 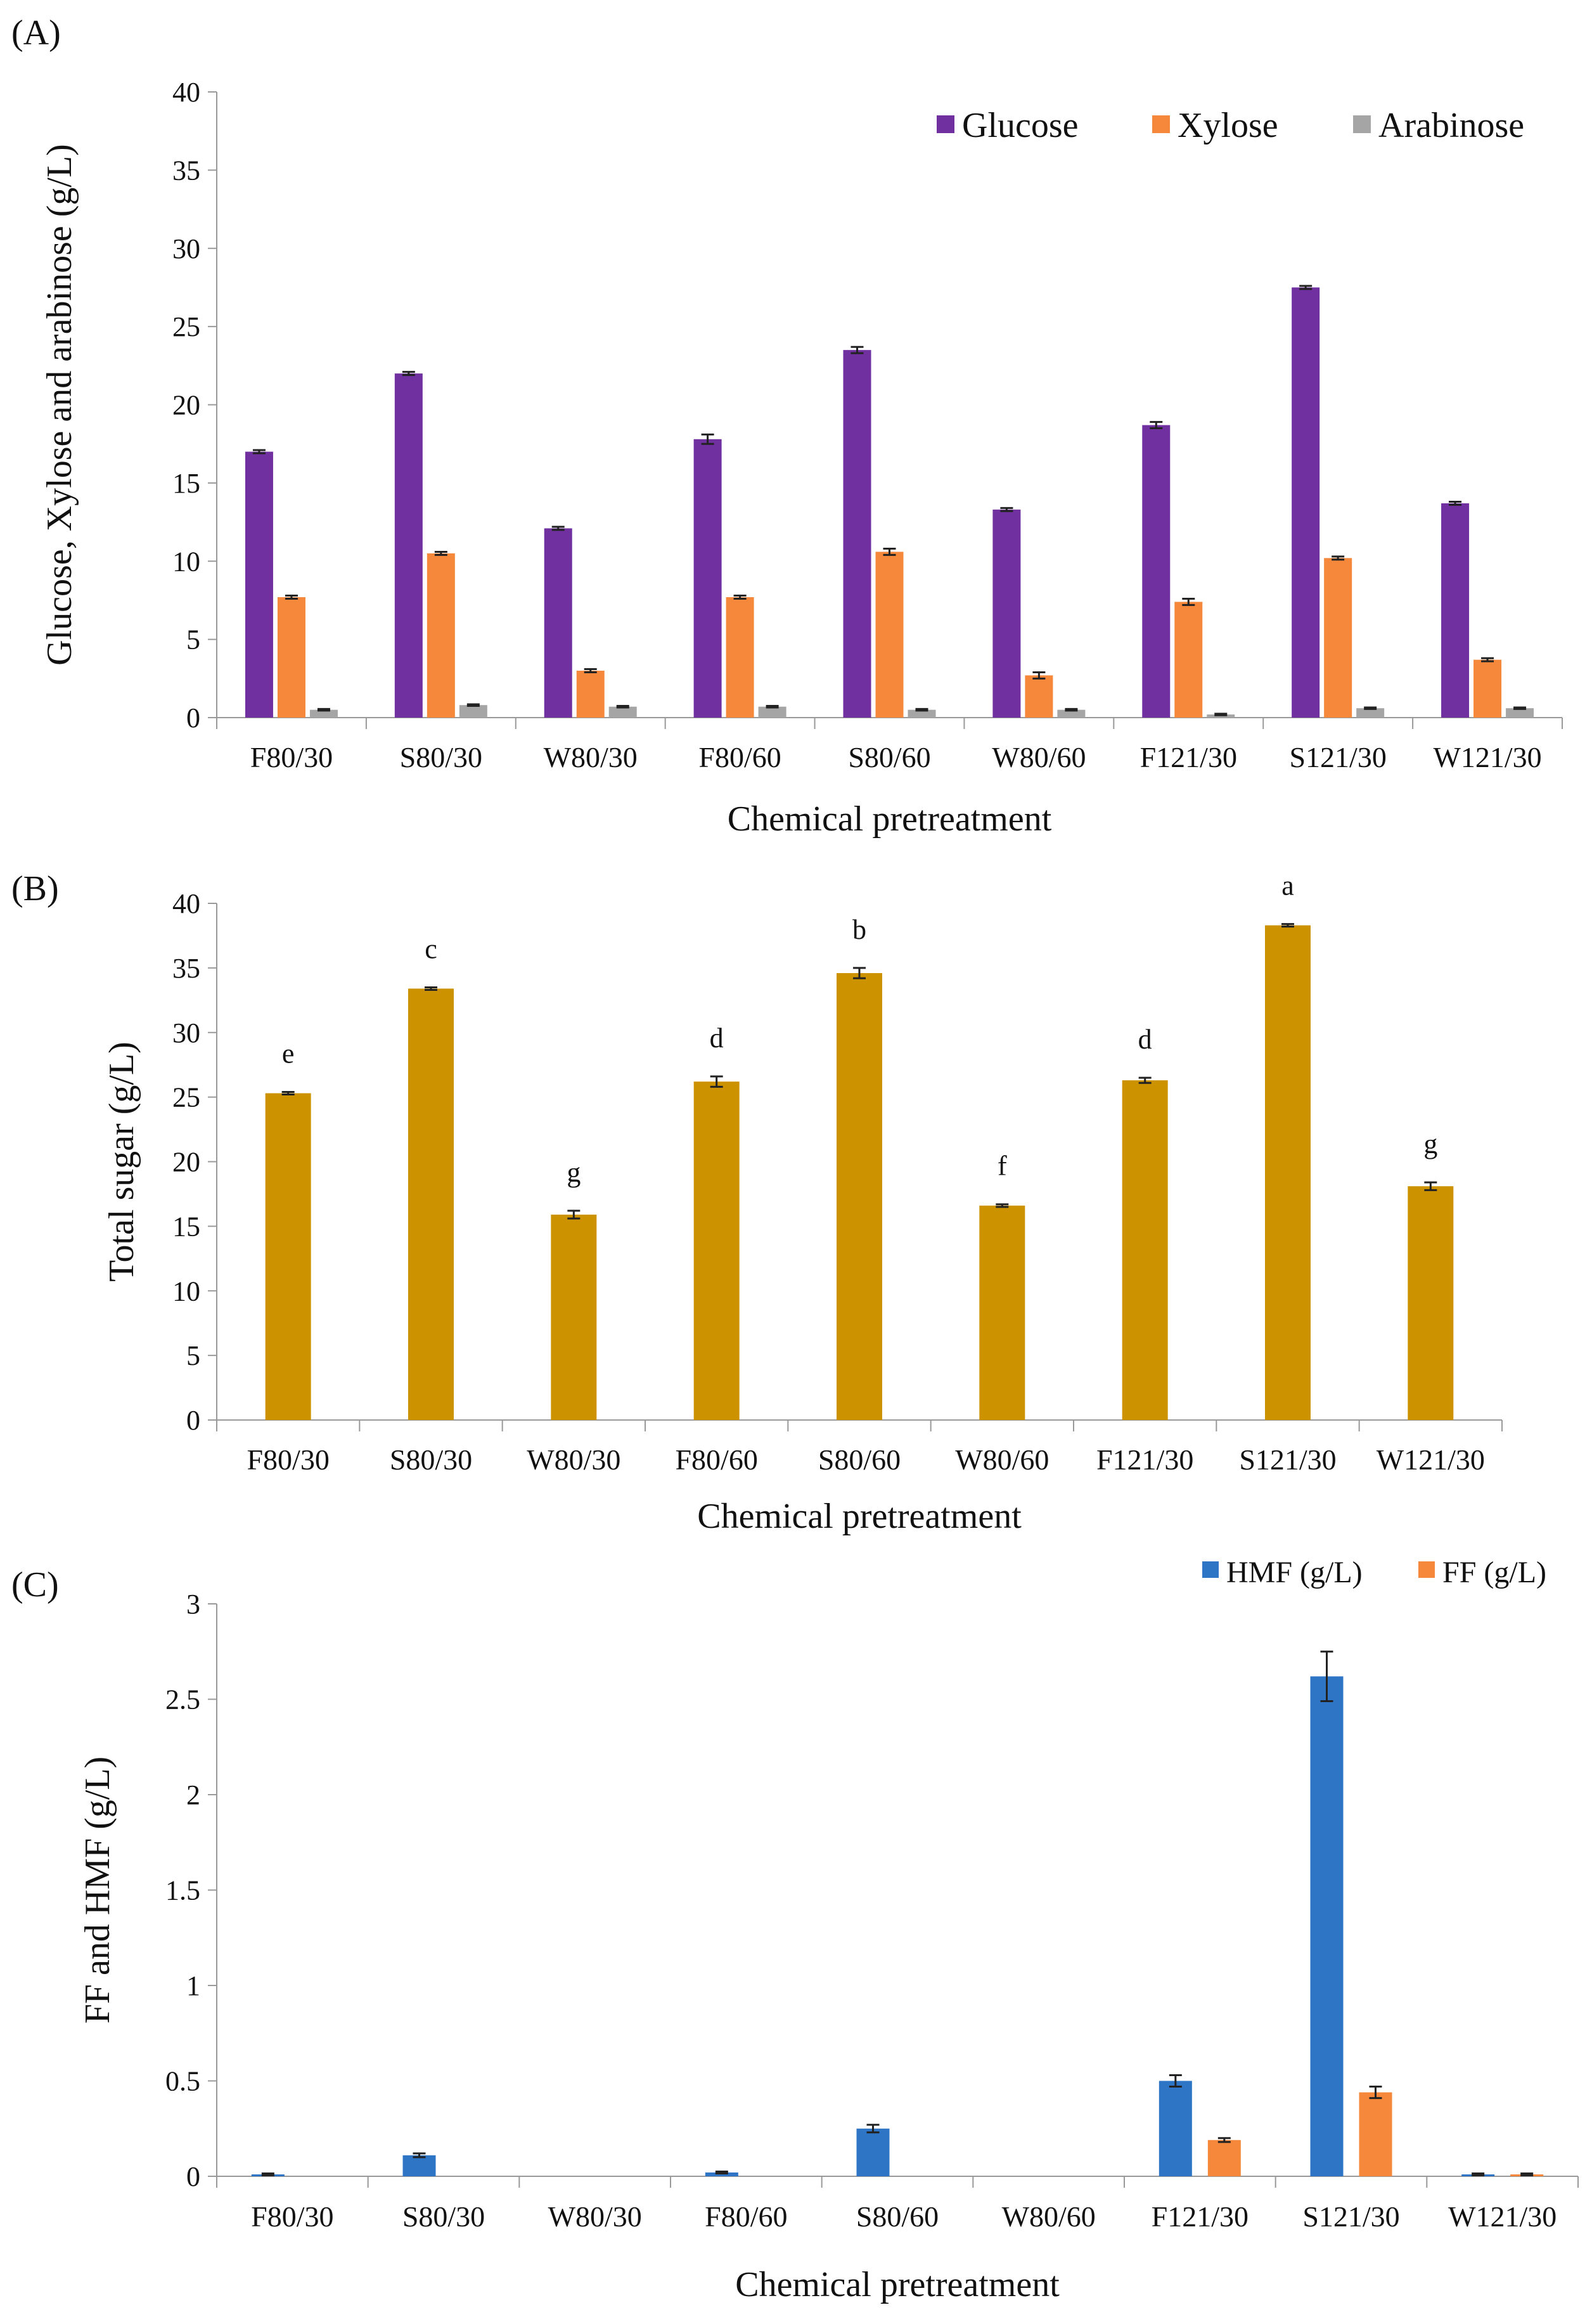 I want to click on legend-label: HMF (g/L), so click(x=1294, y=1573).